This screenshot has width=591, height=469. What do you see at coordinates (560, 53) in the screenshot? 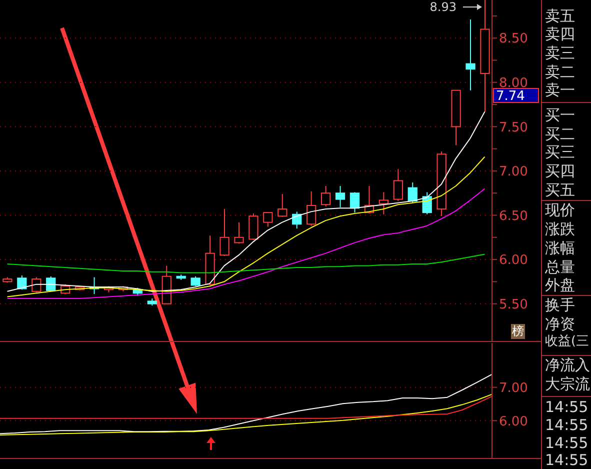
I see `text: 卖三` at bounding box center [560, 53].